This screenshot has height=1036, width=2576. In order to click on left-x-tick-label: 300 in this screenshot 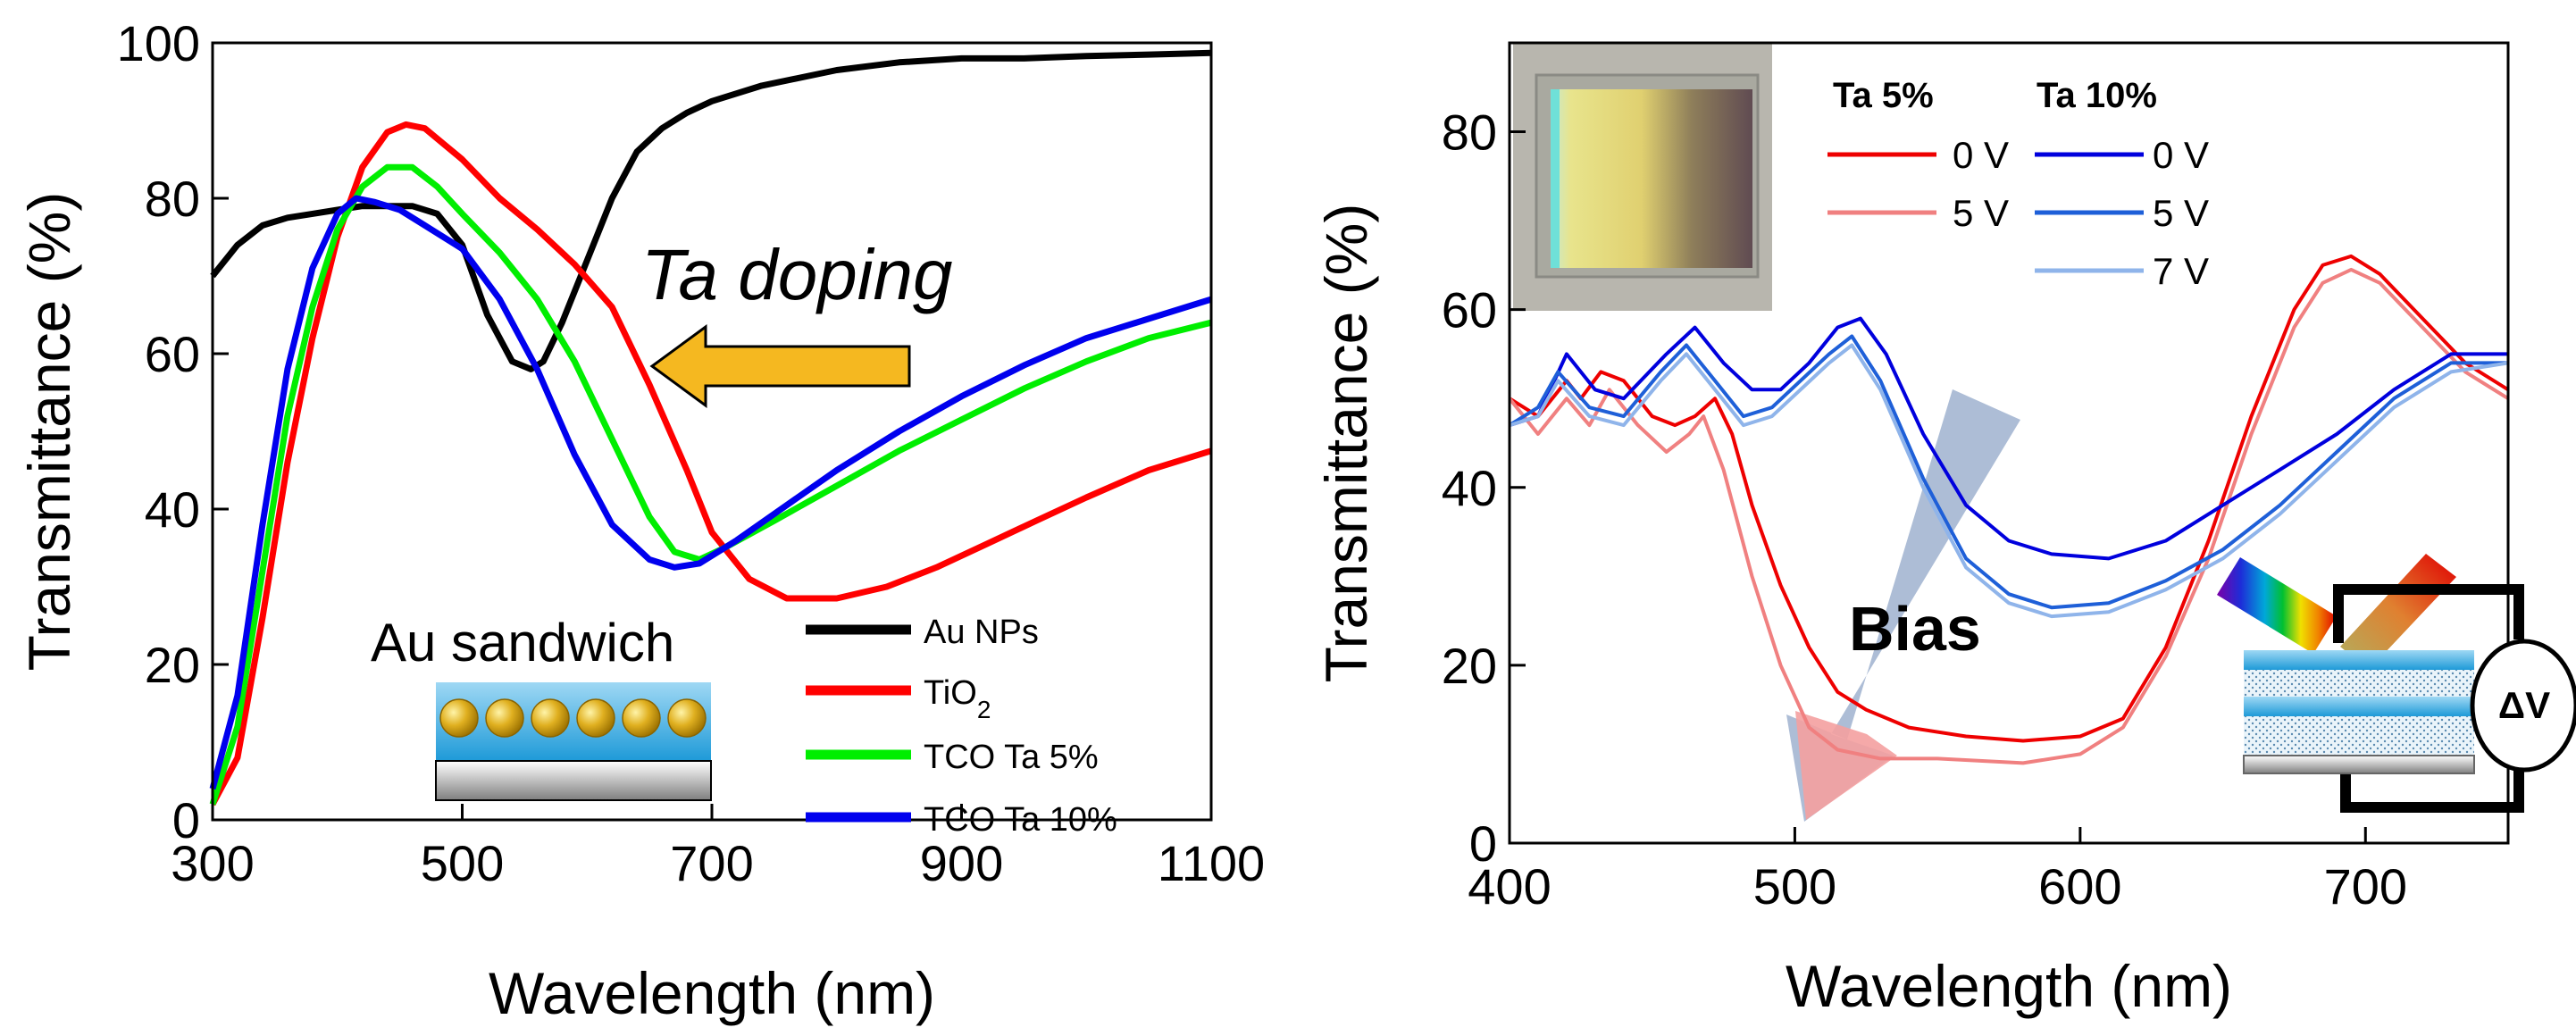, I will do `click(213, 863)`.